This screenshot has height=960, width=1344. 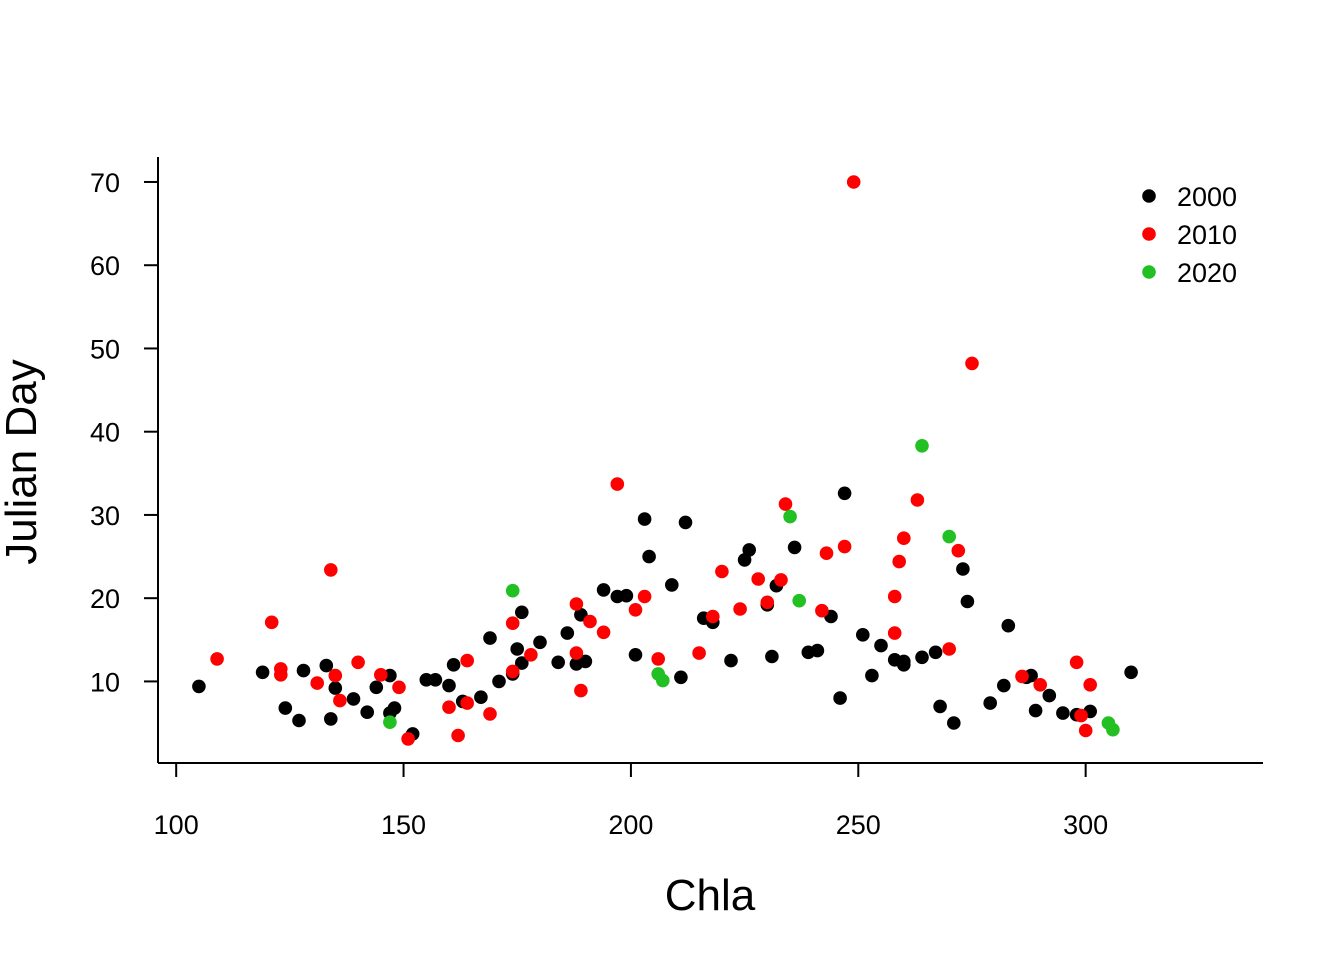 I want to click on legend-label-2020: 2020, so click(x=1207, y=273).